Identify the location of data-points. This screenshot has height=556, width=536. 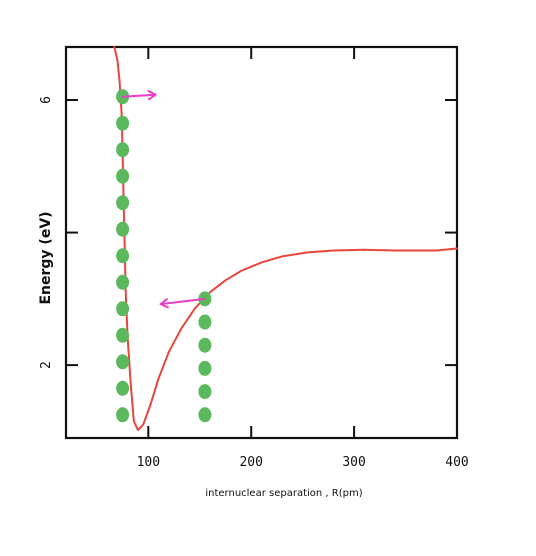
(164, 256).